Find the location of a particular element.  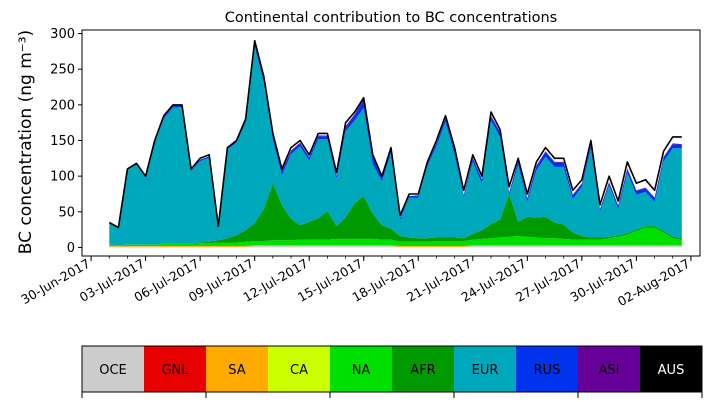

legend-label-aus: AUS is located at coordinates (671, 370).